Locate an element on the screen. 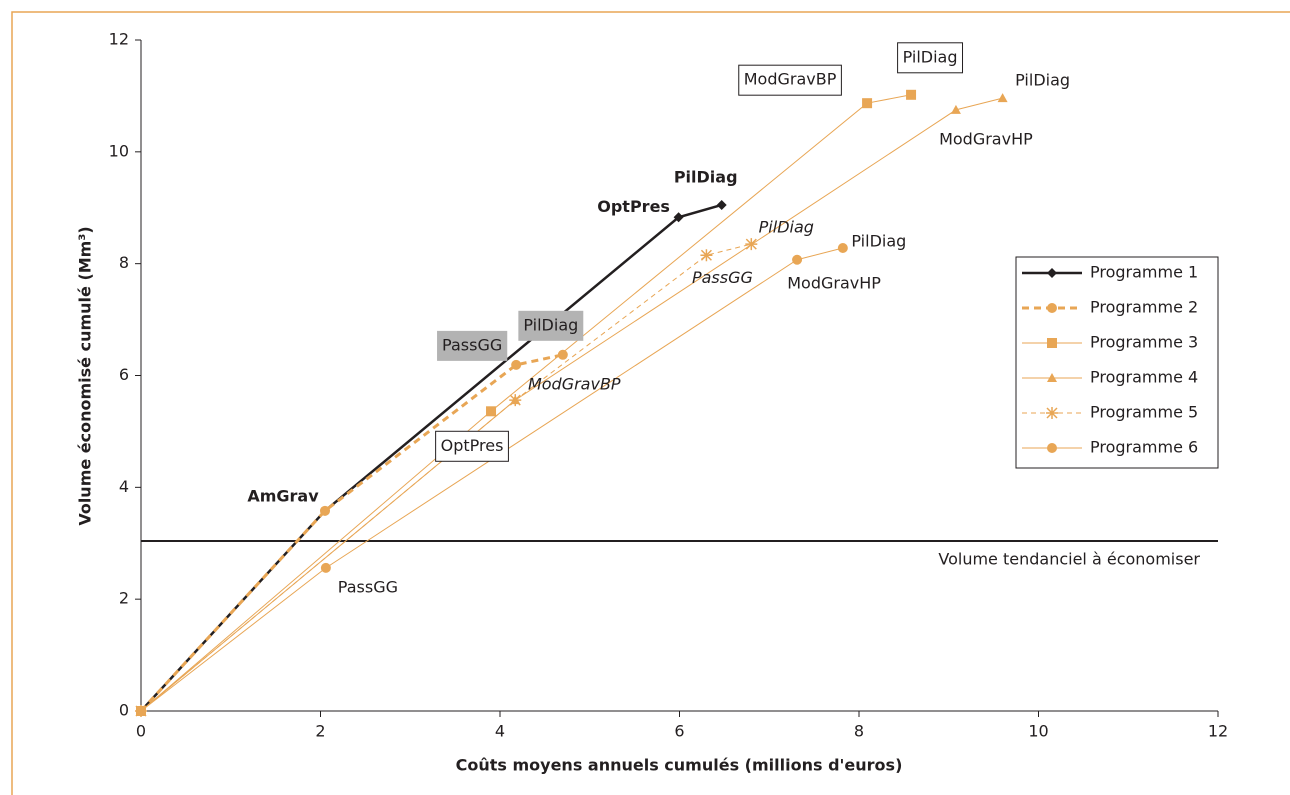 Image resolution: width=1290 pixels, height=795 pixels. x-tick-label: 0 is located at coordinates (141, 731).